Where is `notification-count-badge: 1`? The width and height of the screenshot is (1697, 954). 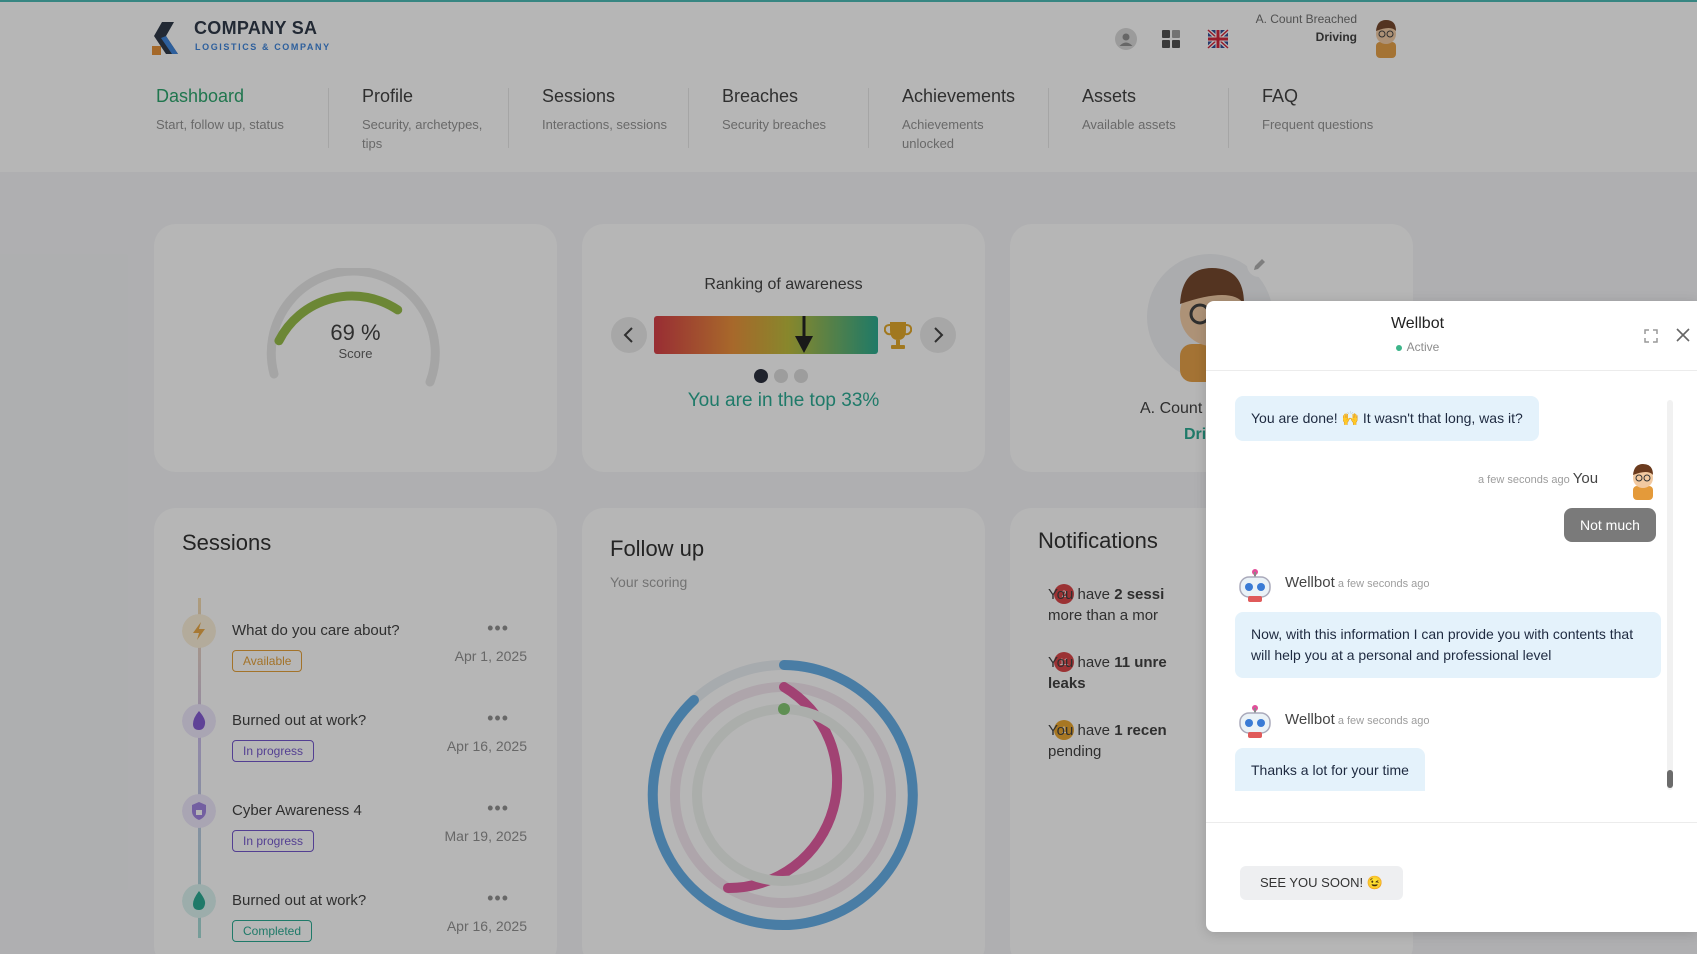
notification-count-badge: 1 is located at coordinates (1064, 730).